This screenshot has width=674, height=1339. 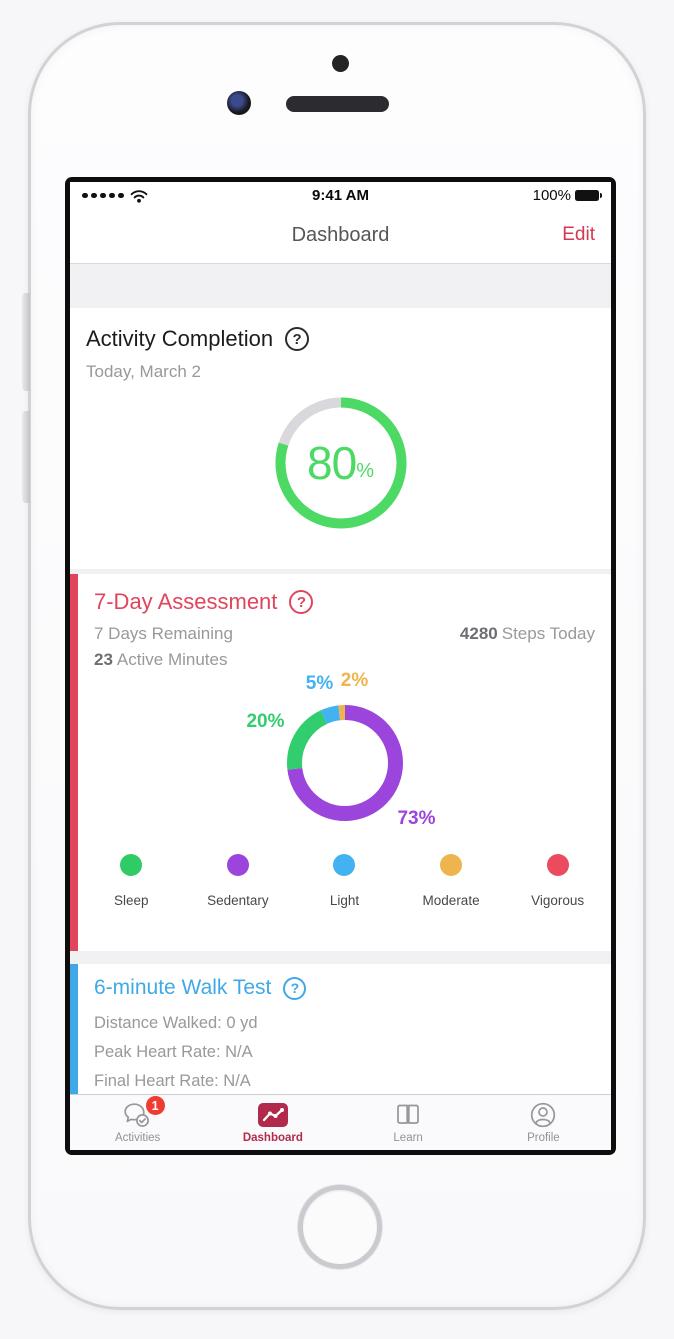 I want to click on activities-badge: 1, so click(x=155, y=1105).